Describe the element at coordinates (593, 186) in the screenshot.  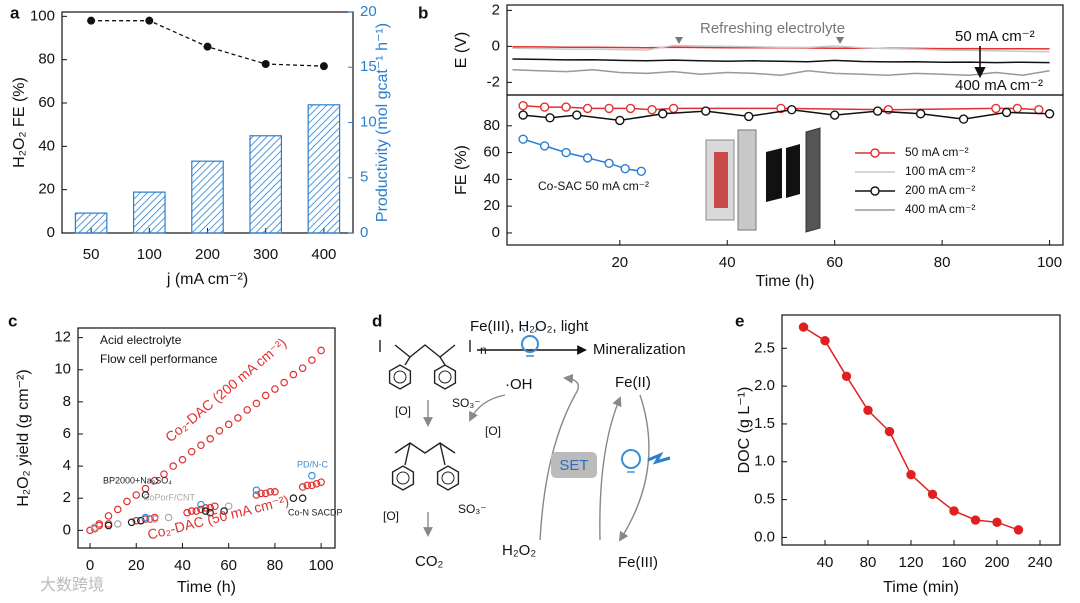
I see `series-label: Co-SAC 50 mA cm⁻²` at that location.